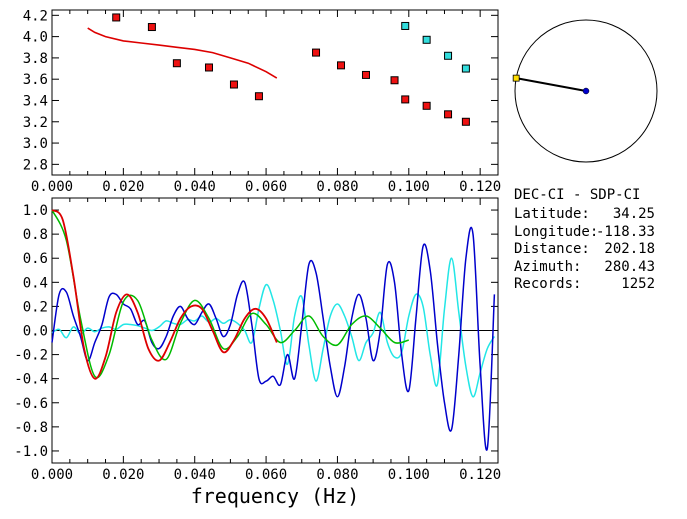 The image size is (687, 519). Describe the element at coordinates (35, 80) in the screenshot. I see `y-tick-label: 3.6` at that location.